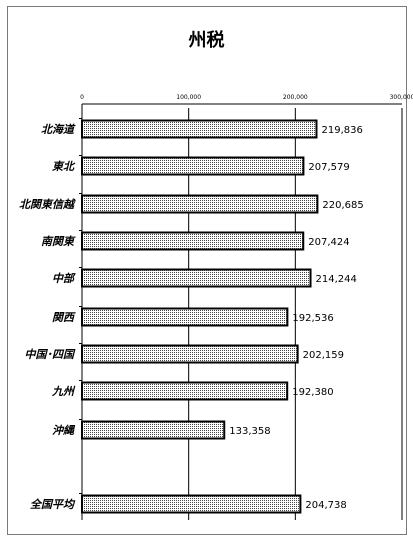 This screenshot has height=539, width=413. What do you see at coordinates (328, 167) in the screenshot?
I see `data-label: 207,579` at bounding box center [328, 167].